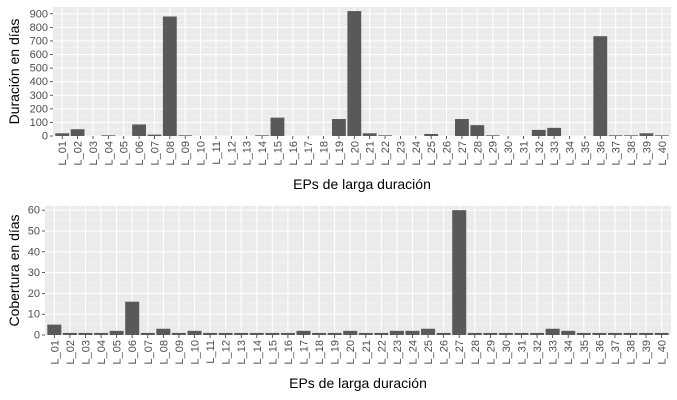  What do you see at coordinates (478, 153) in the screenshot?
I see `x-tick-label: L_28` at bounding box center [478, 153].